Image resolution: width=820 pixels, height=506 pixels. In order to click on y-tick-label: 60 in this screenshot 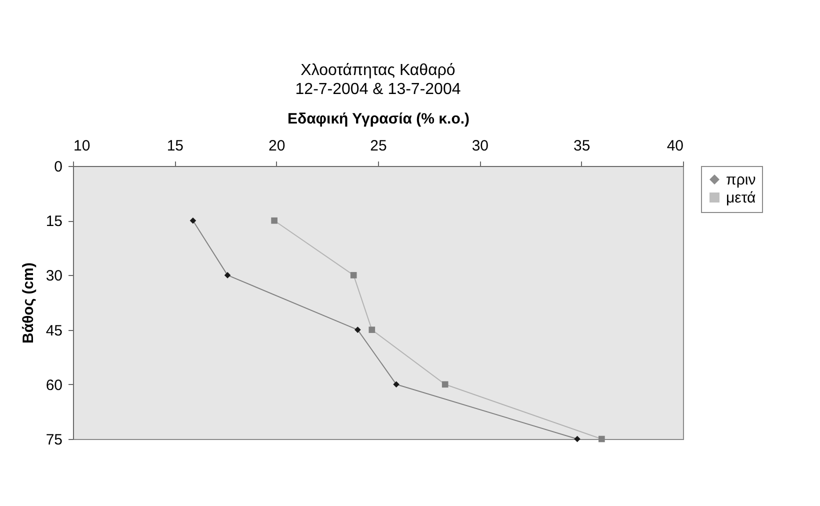, I will do `click(54, 385)`.